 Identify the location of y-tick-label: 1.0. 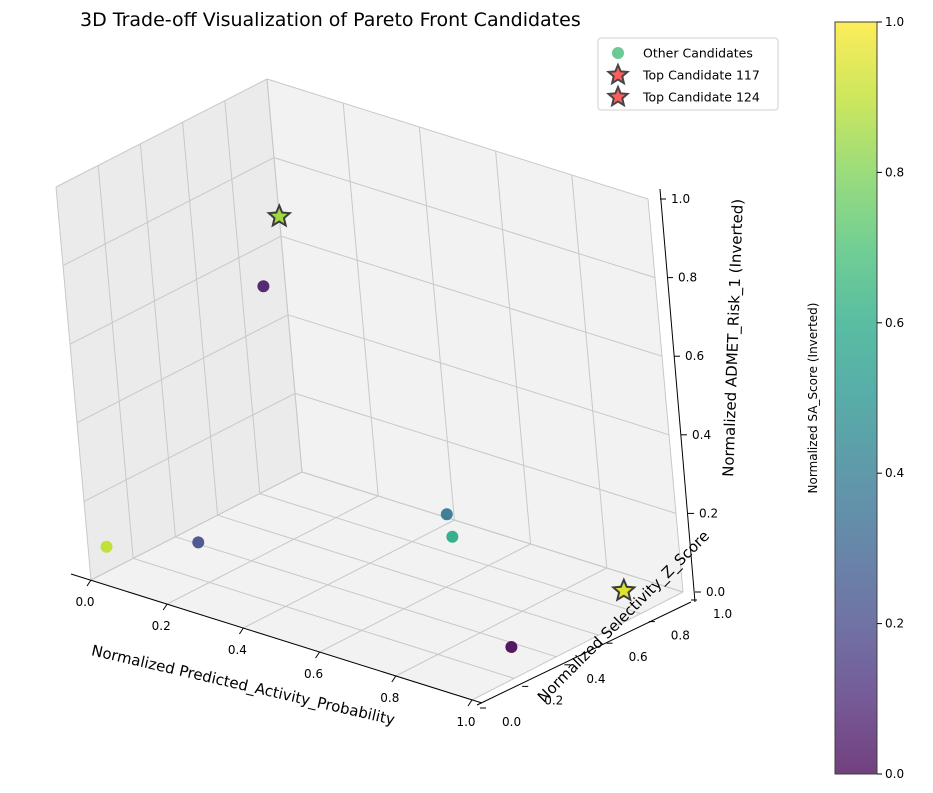
(722, 614).